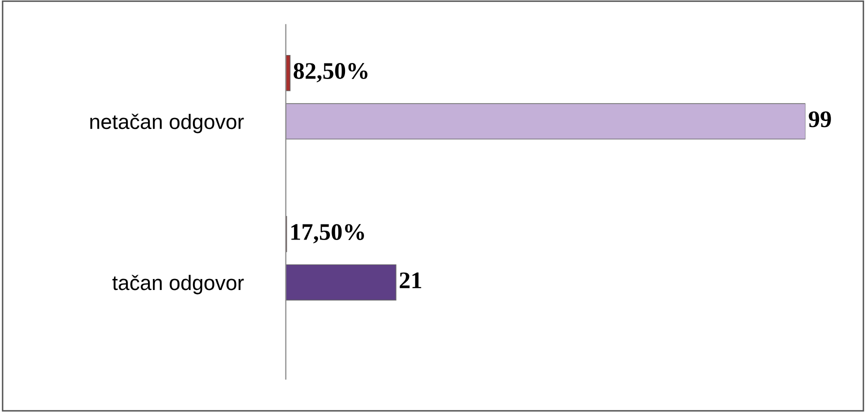 The width and height of the screenshot is (866, 412). What do you see at coordinates (819, 119) in the screenshot?
I see `data-label: 99` at bounding box center [819, 119].